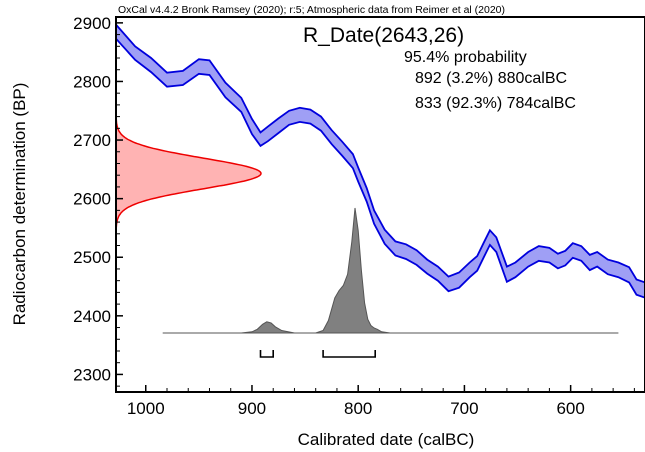  I want to click on range-label-1: 892 (3.2%) 880calBC, so click(491, 78).